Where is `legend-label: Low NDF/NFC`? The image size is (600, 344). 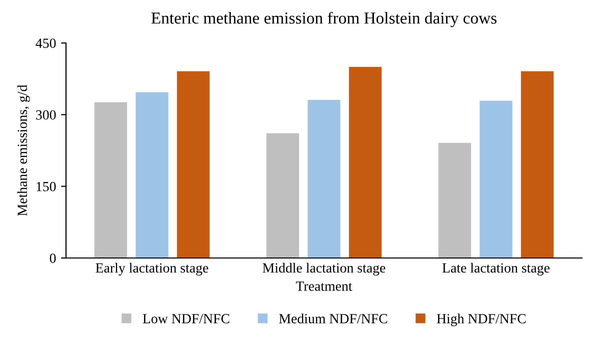
legend-label: Low NDF/NFC is located at coordinates (186, 319).